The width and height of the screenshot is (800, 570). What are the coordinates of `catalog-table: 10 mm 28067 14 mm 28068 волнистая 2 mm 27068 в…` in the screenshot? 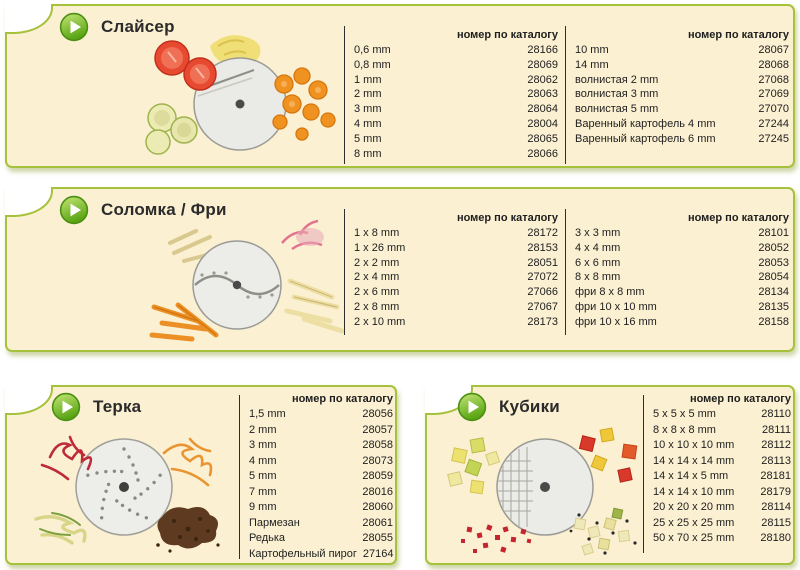 It's located at (682, 95).